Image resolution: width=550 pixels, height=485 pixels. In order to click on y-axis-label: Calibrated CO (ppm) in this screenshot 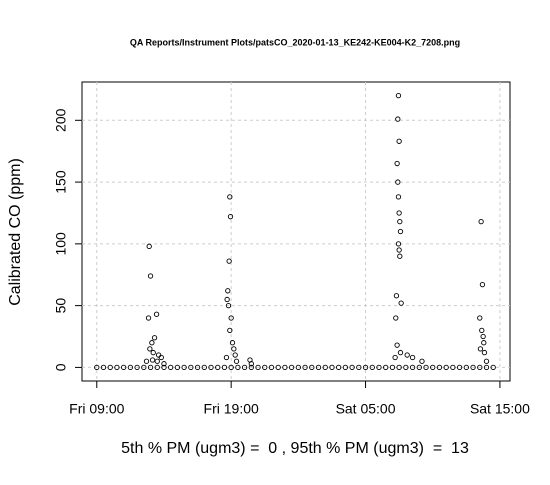, I will do `click(15, 232)`.